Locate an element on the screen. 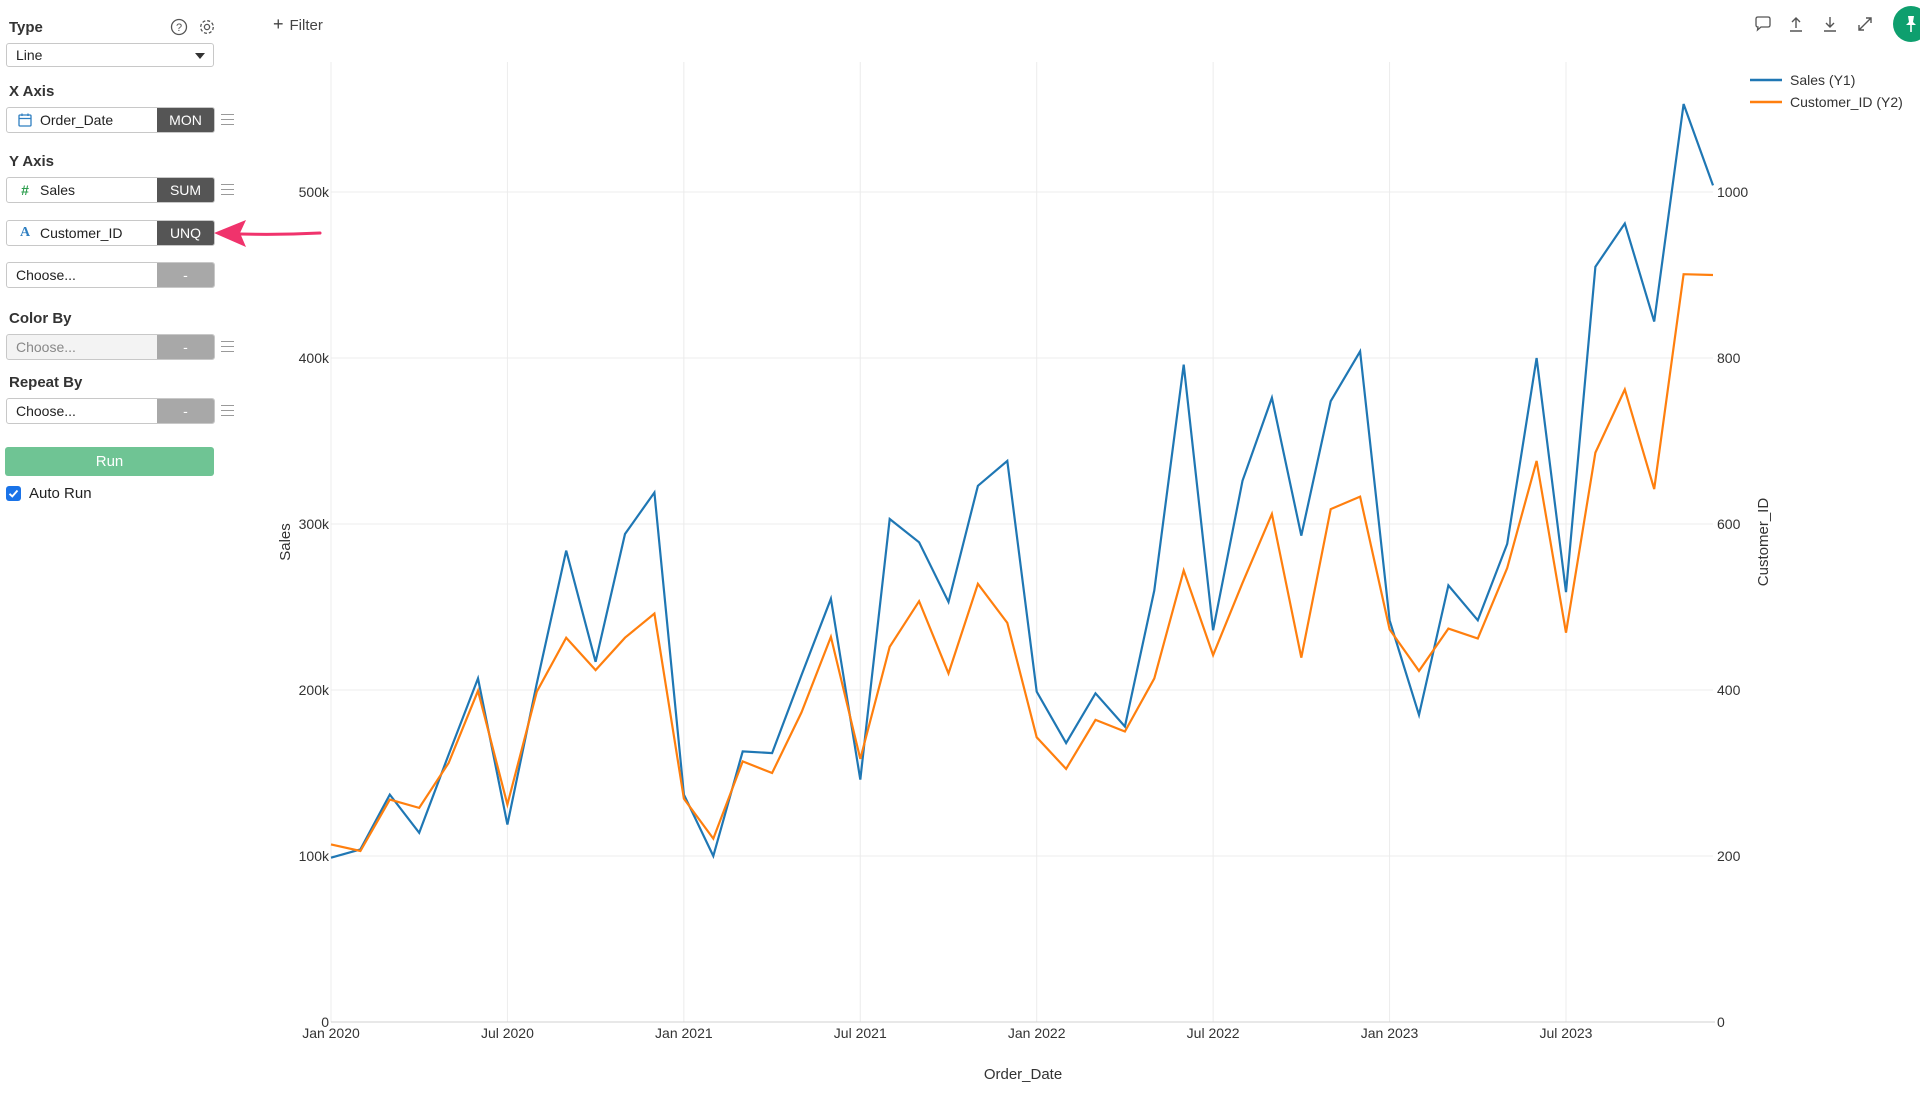 This screenshot has height=1095, width=1920. x-tick-label: Jan 2021 is located at coordinates (684, 1033).